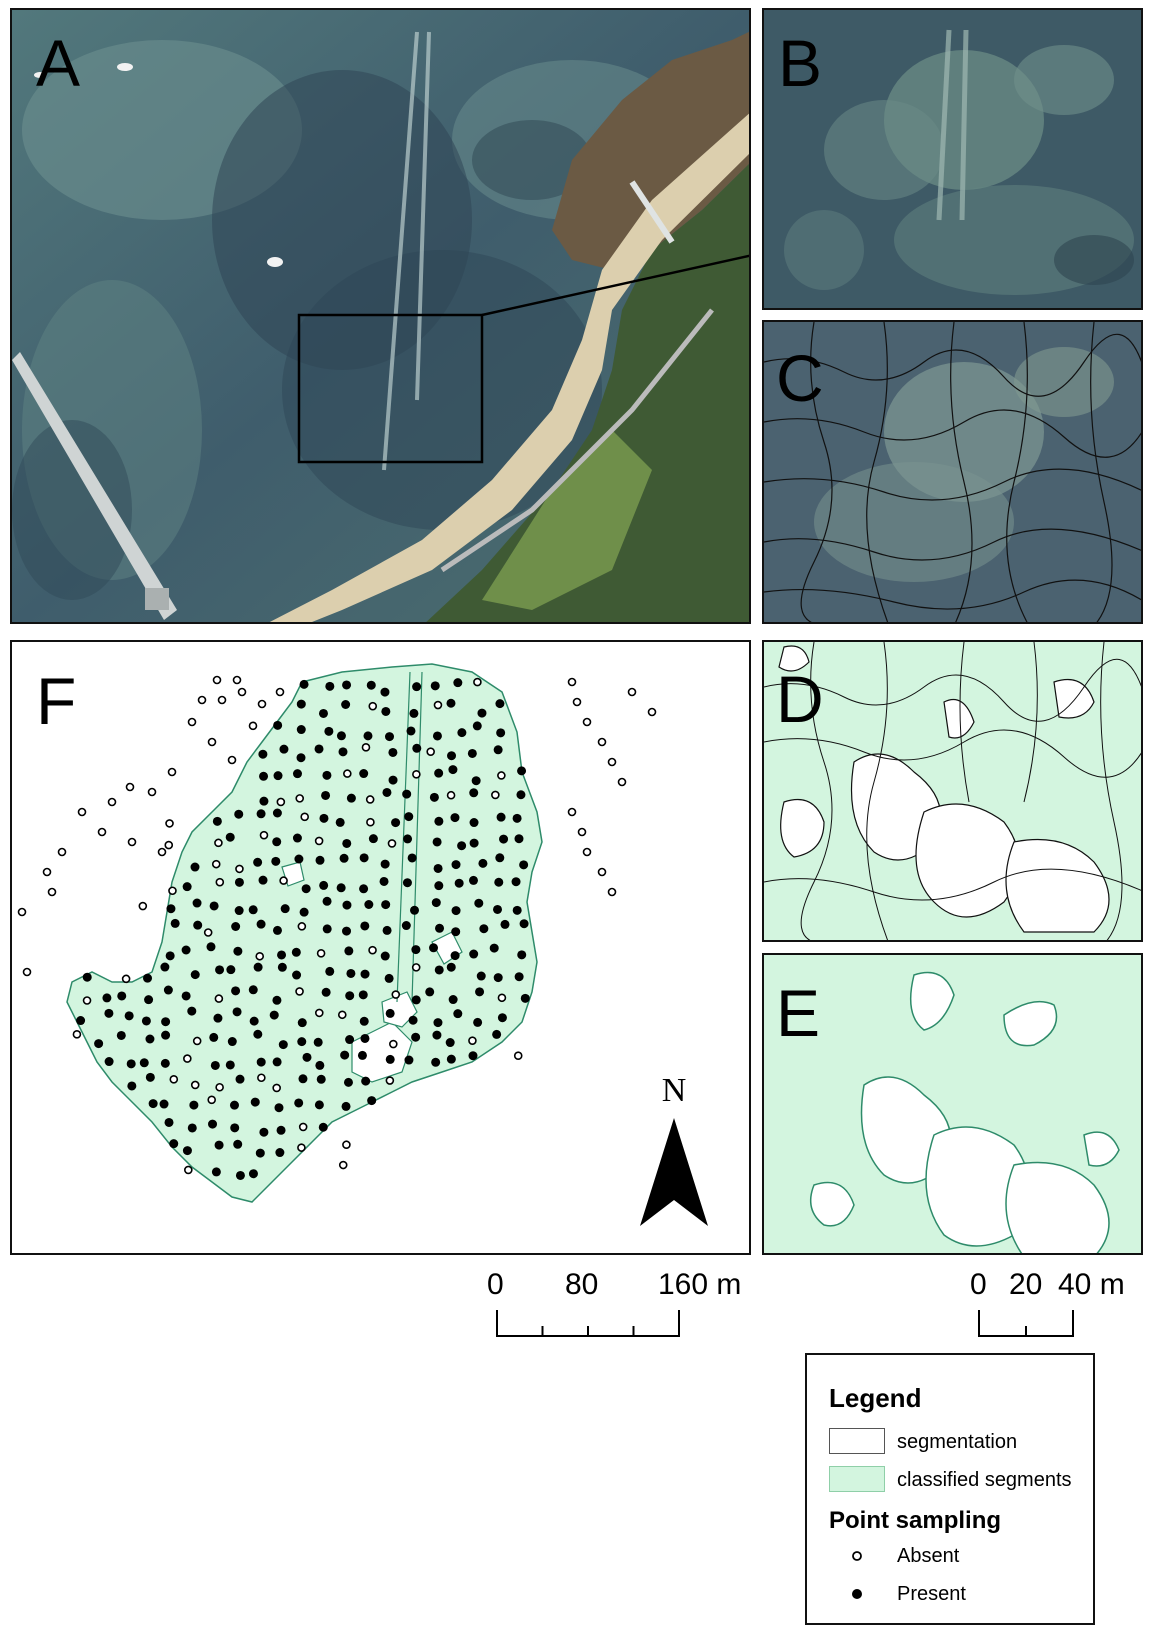 The width and height of the screenshot is (1150, 1625). I want to click on panel-d-label: D, so click(800, 699).